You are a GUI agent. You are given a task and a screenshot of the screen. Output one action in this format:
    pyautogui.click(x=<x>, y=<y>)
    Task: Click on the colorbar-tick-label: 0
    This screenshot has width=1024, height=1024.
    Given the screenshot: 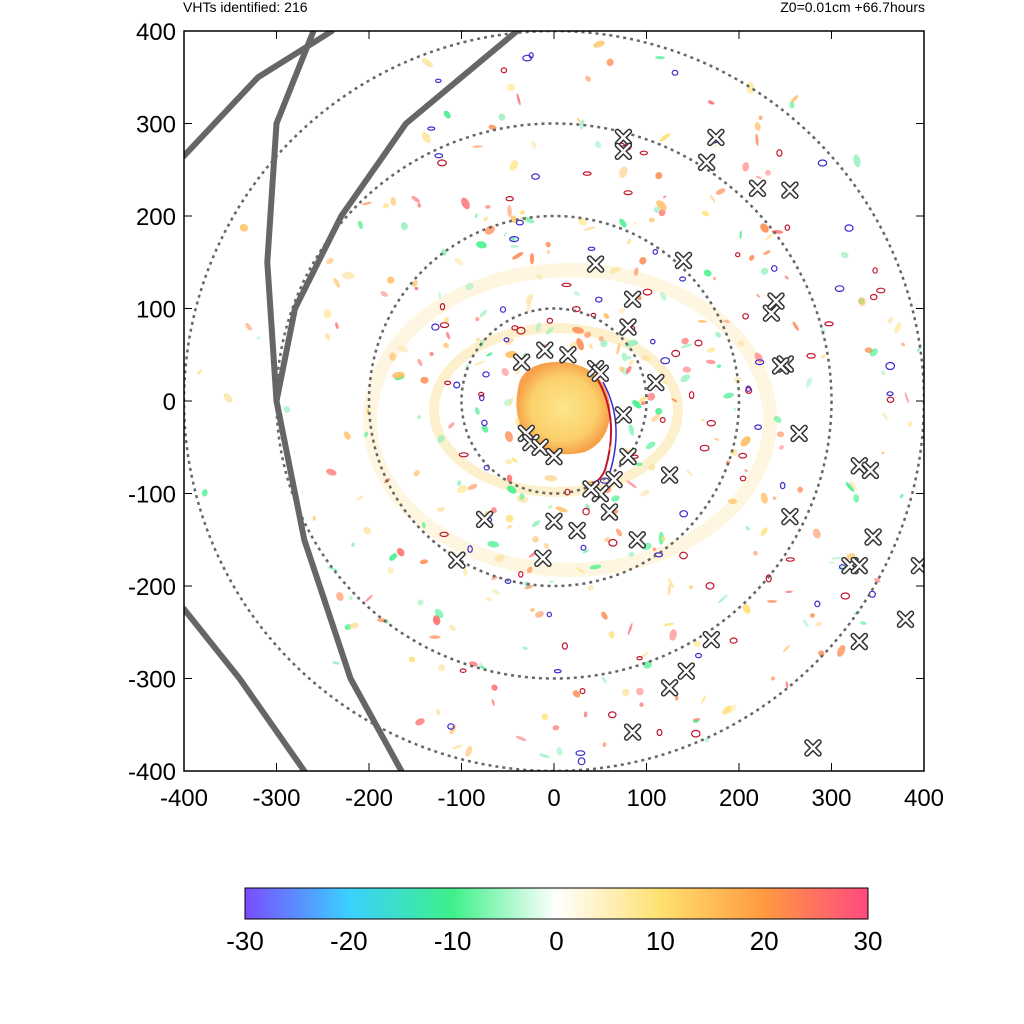 What is the action you would take?
    pyautogui.click(x=556, y=941)
    